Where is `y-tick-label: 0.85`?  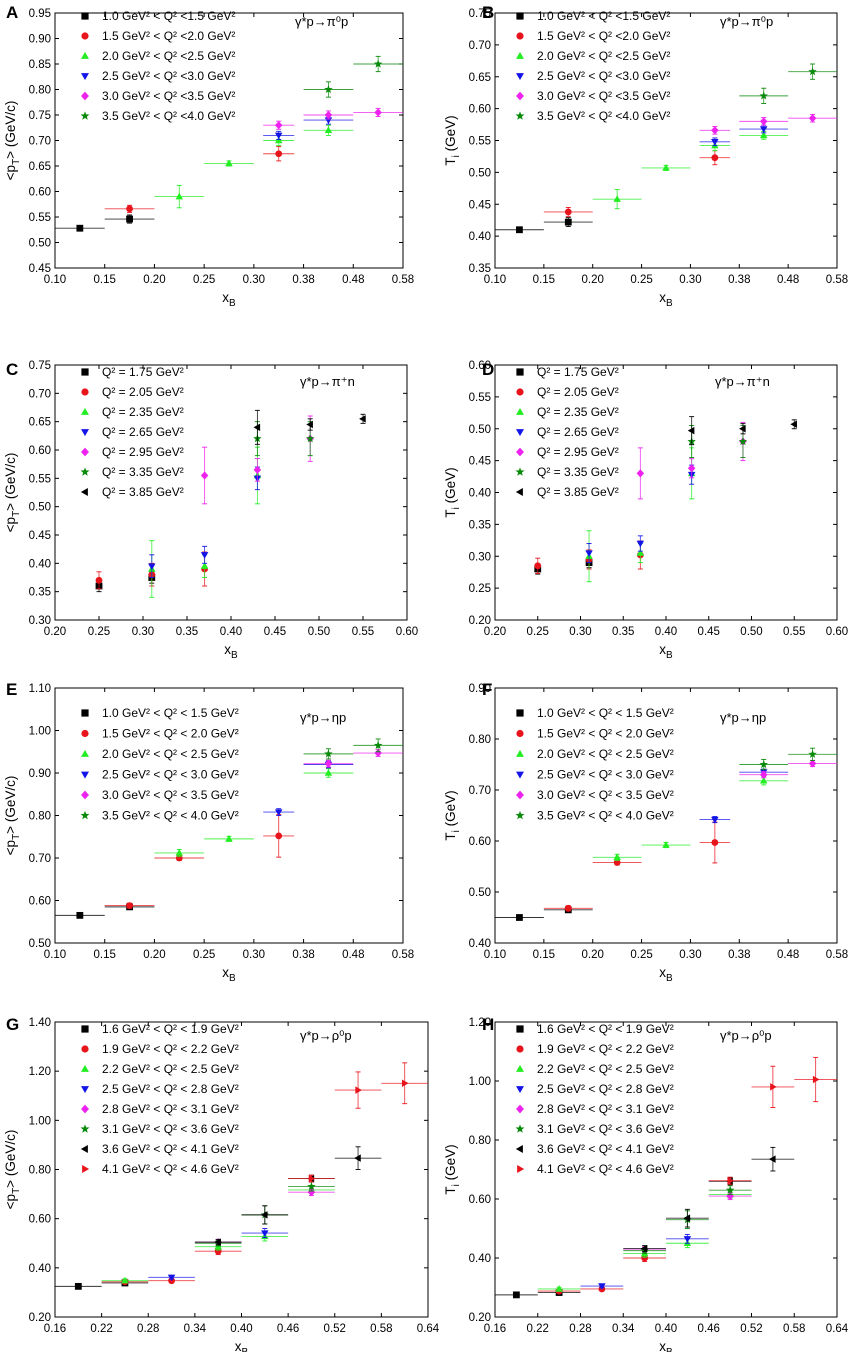 y-tick-label: 0.85 is located at coordinates (40, 65).